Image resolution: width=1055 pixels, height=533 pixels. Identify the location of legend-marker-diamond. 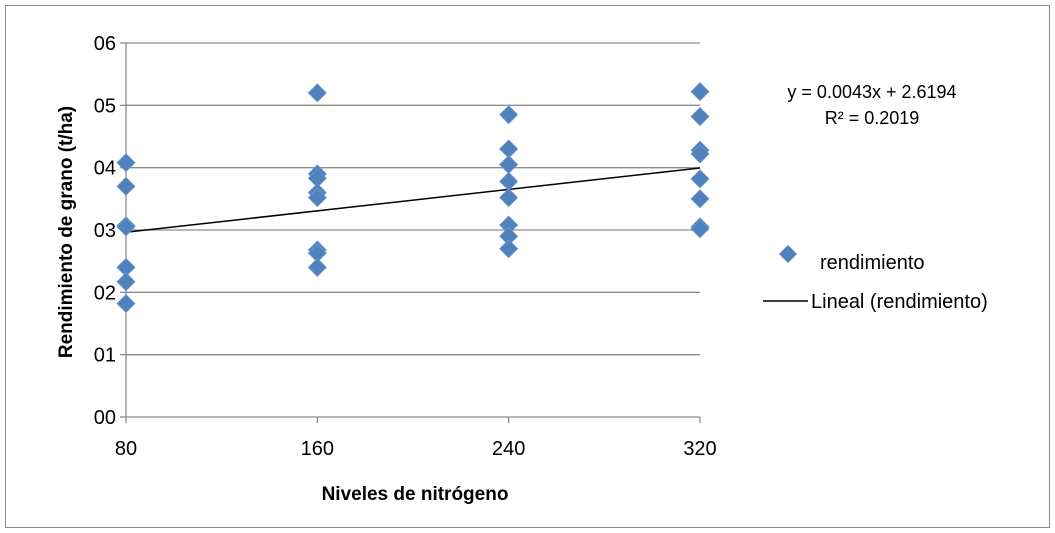
(788, 254).